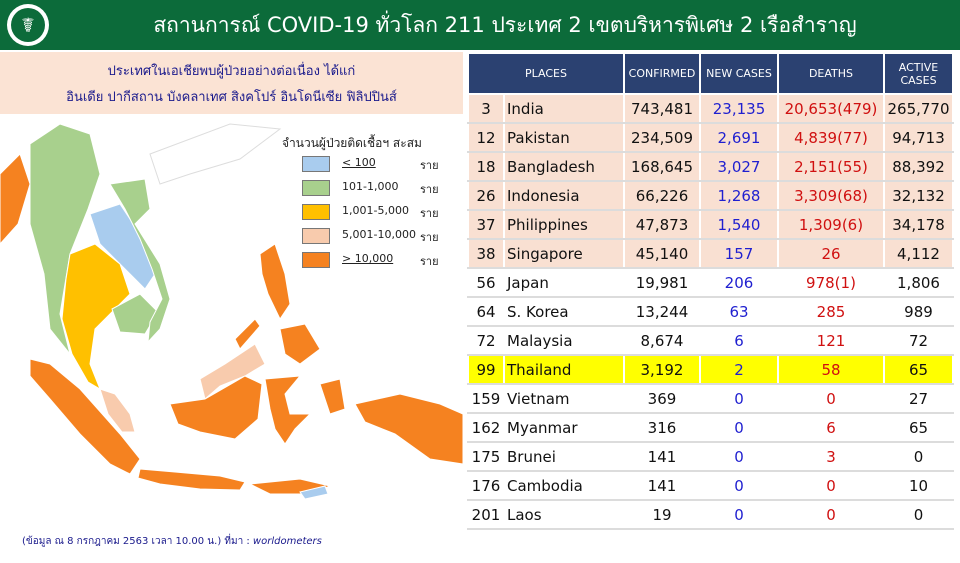 This screenshot has width=960, height=563. Describe the element at coordinates (831, 253) in the screenshot. I see `cell-deaths: 26` at that location.